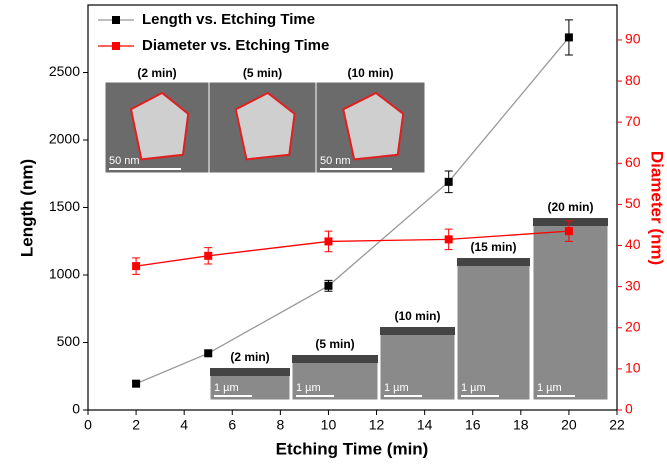 Image resolution: width=667 pixels, height=470 pixels. I want to click on y2-tick-label: 60, so click(633, 162).